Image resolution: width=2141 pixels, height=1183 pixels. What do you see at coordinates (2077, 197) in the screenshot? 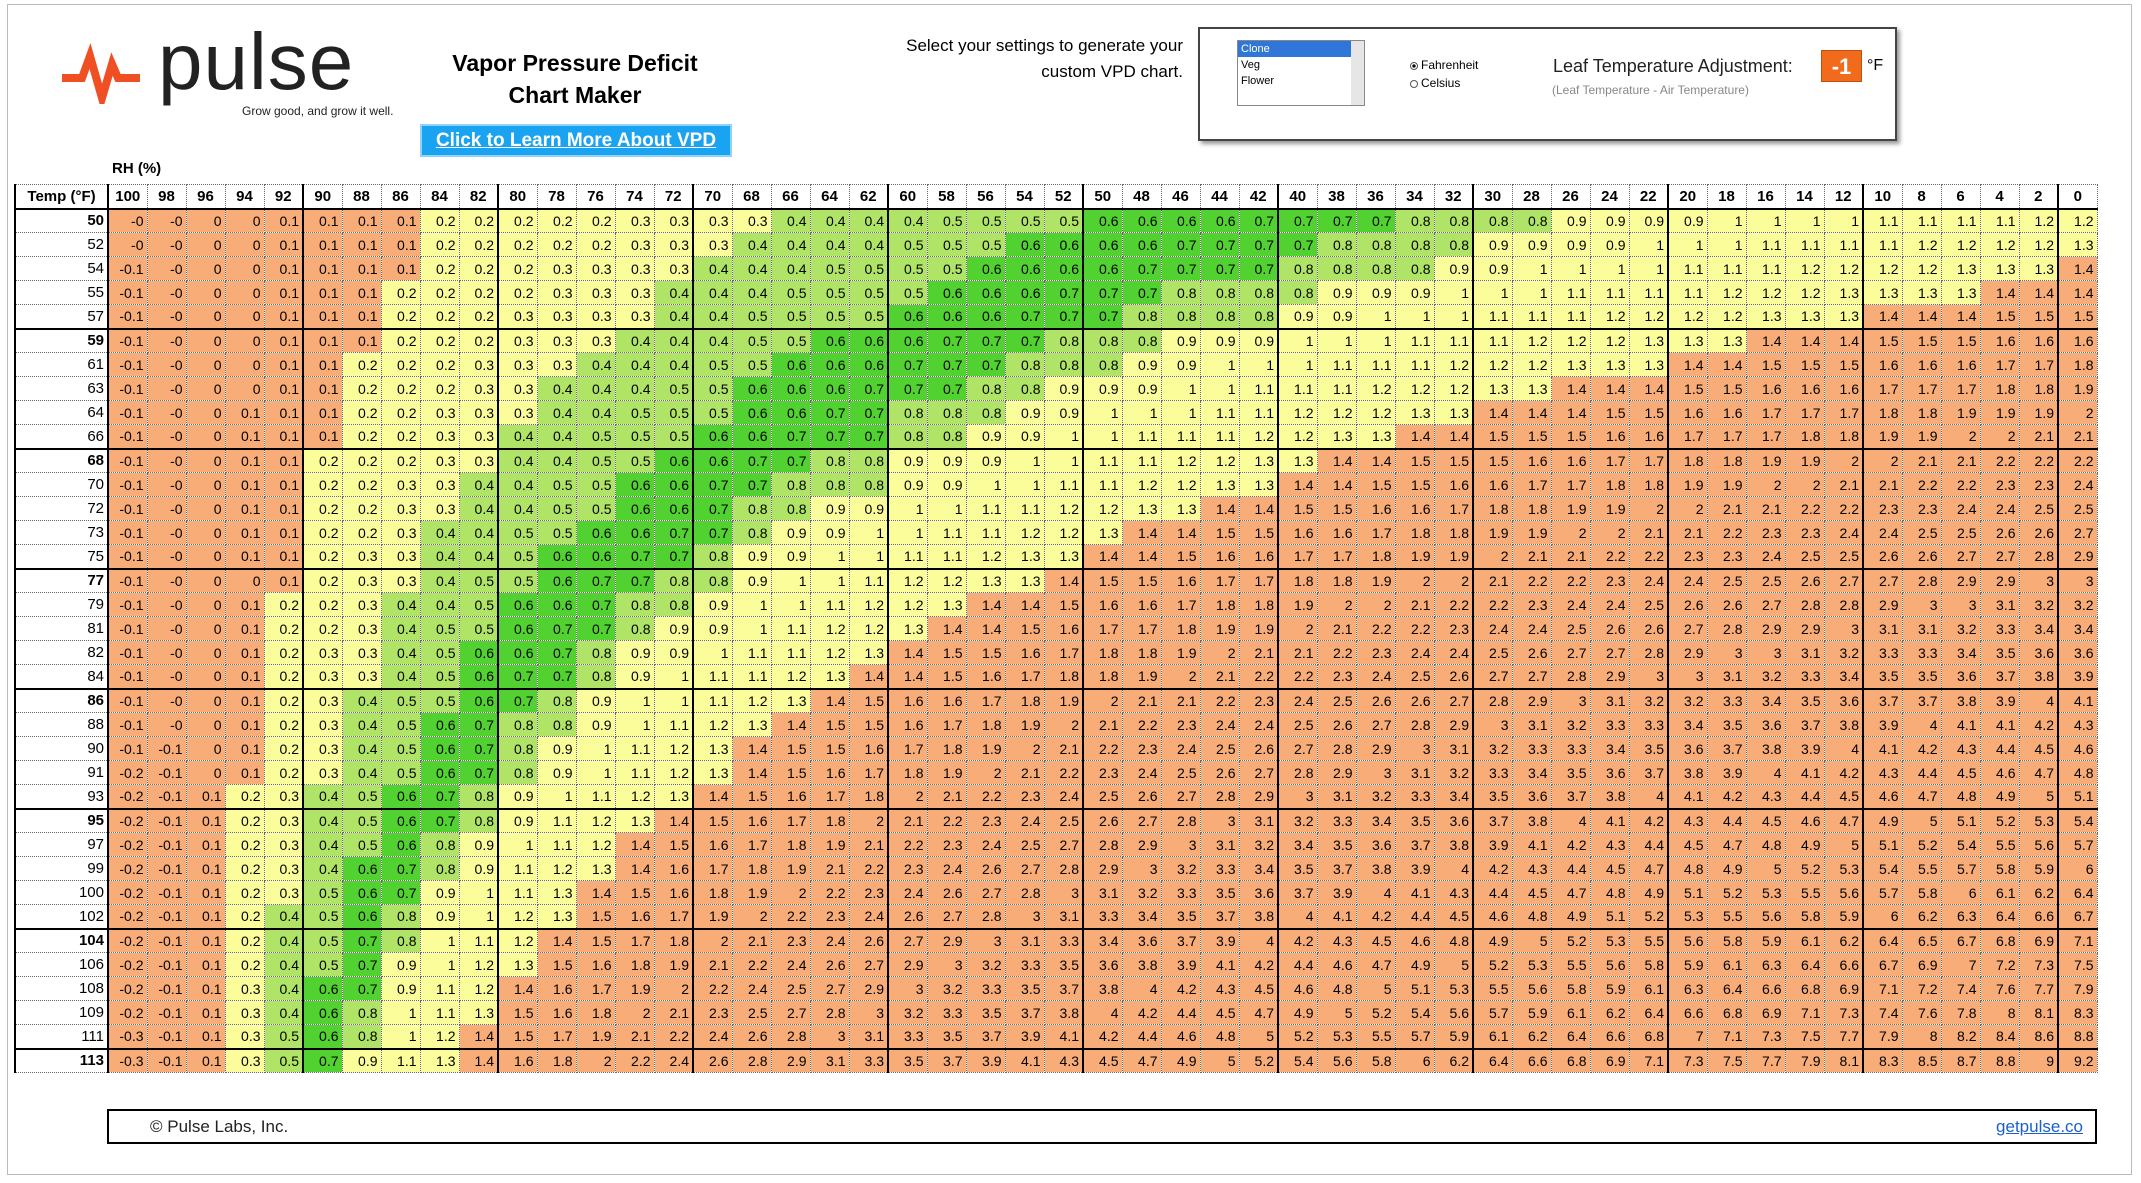
I see `rh-header: 0` at bounding box center [2077, 197].